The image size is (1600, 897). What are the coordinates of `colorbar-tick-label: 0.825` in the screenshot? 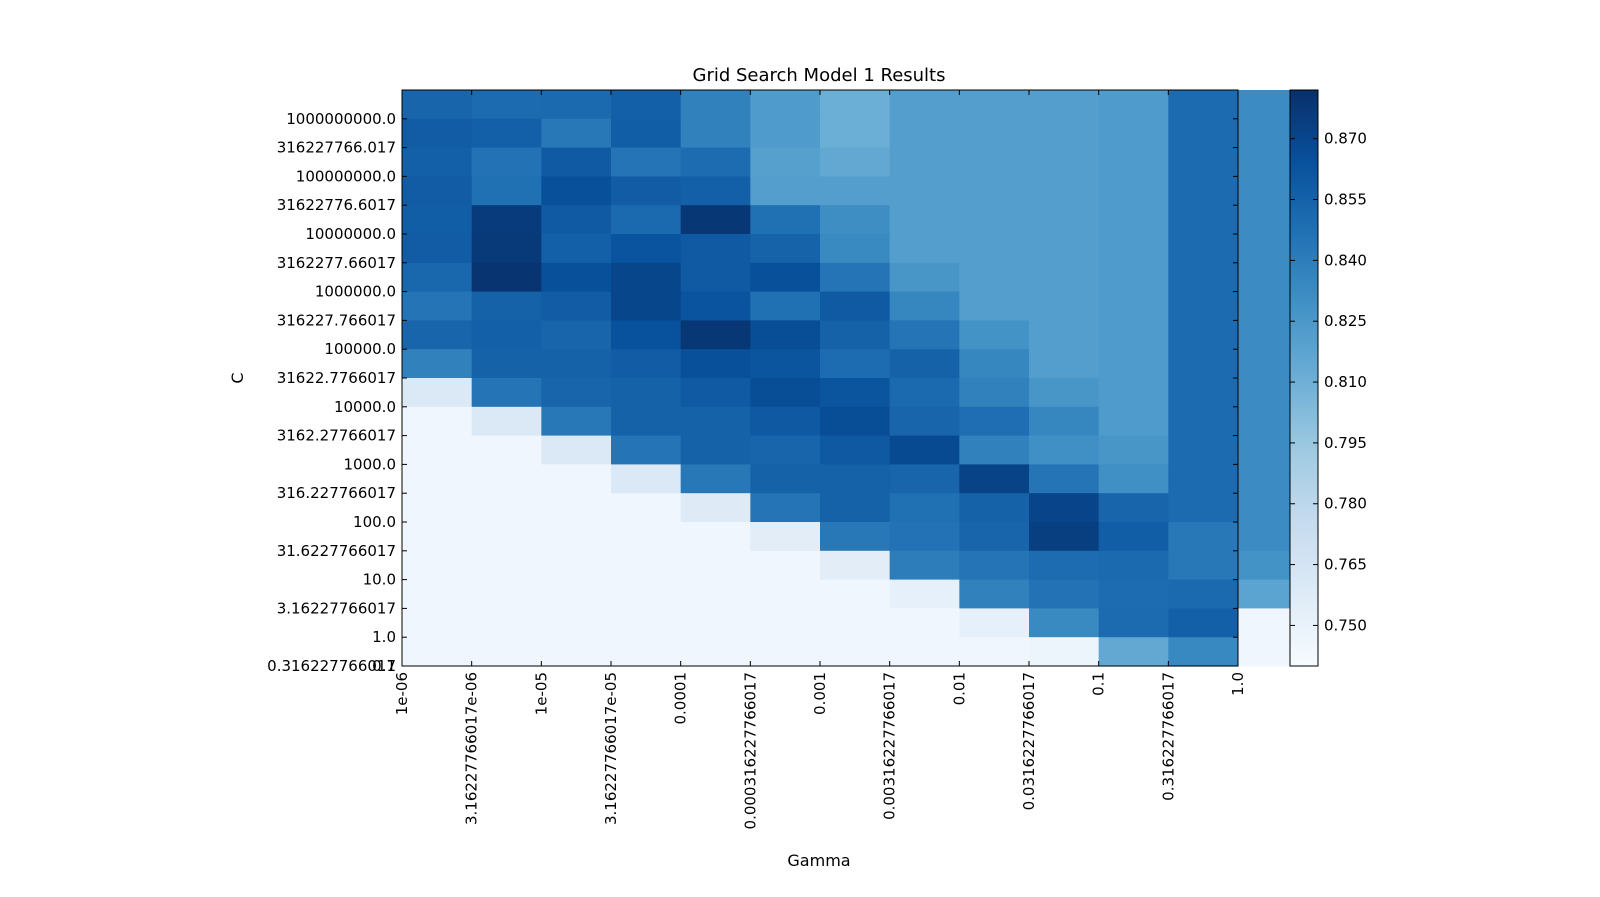 It's located at (1345, 321).